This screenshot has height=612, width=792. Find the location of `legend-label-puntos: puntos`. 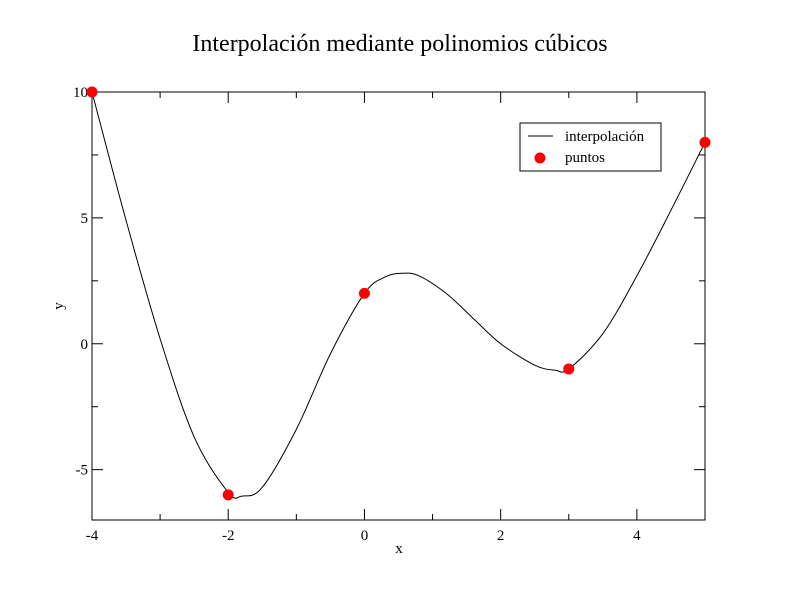

legend-label-puntos: puntos is located at coordinates (585, 158).